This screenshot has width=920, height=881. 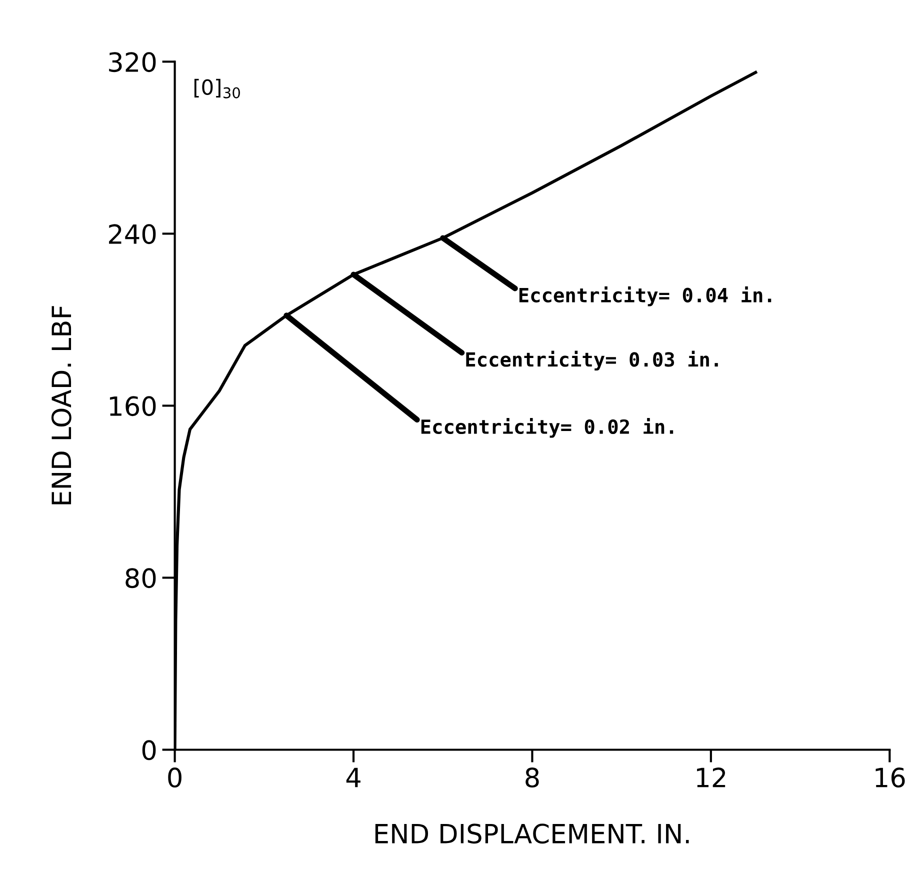 I want to click on annotation: Eccentricity= 0.03 in., so click(x=592, y=360).